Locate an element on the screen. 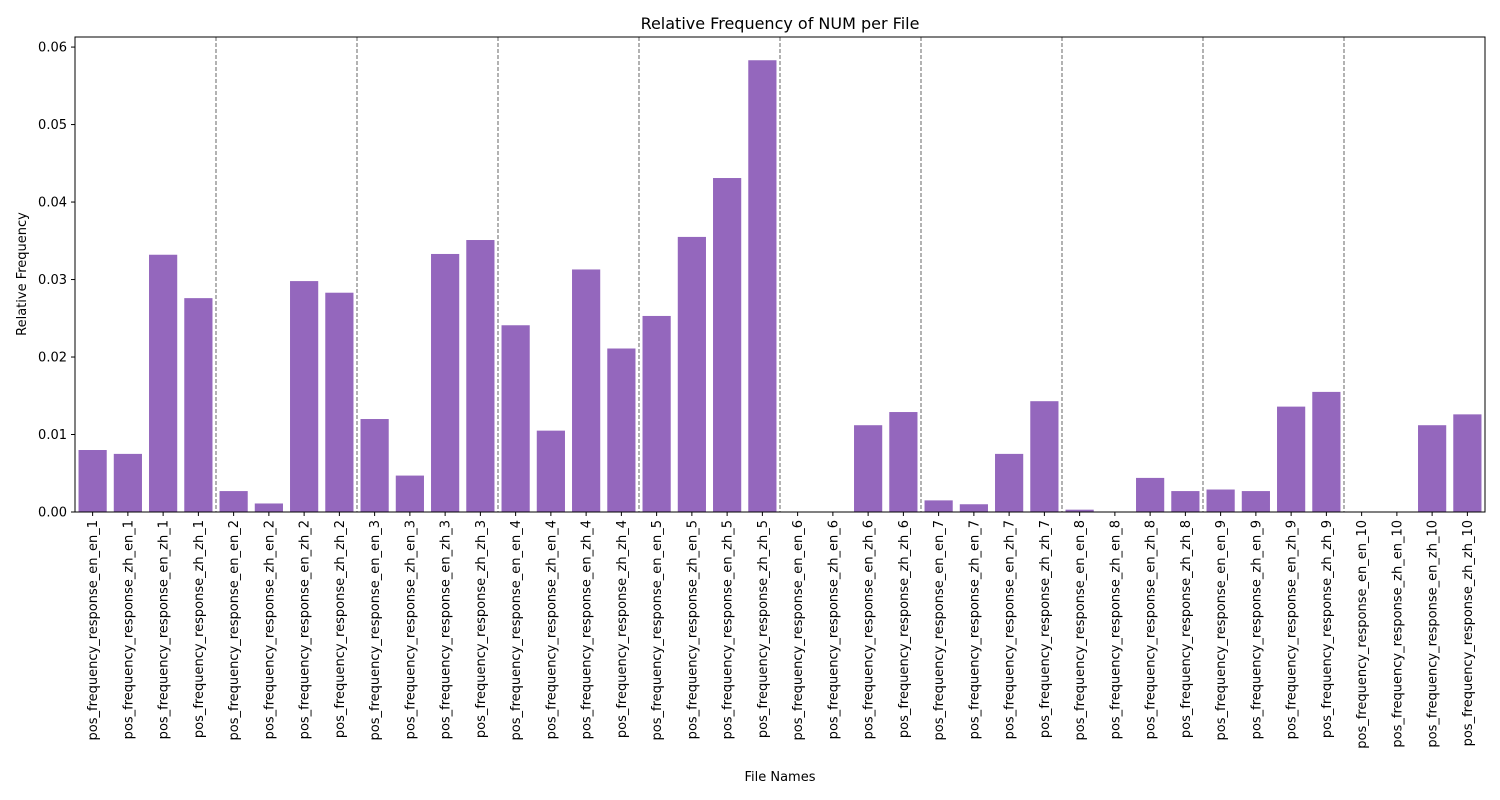 The image size is (1500, 800). y-tick-label: 0.03 is located at coordinates (52, 280).